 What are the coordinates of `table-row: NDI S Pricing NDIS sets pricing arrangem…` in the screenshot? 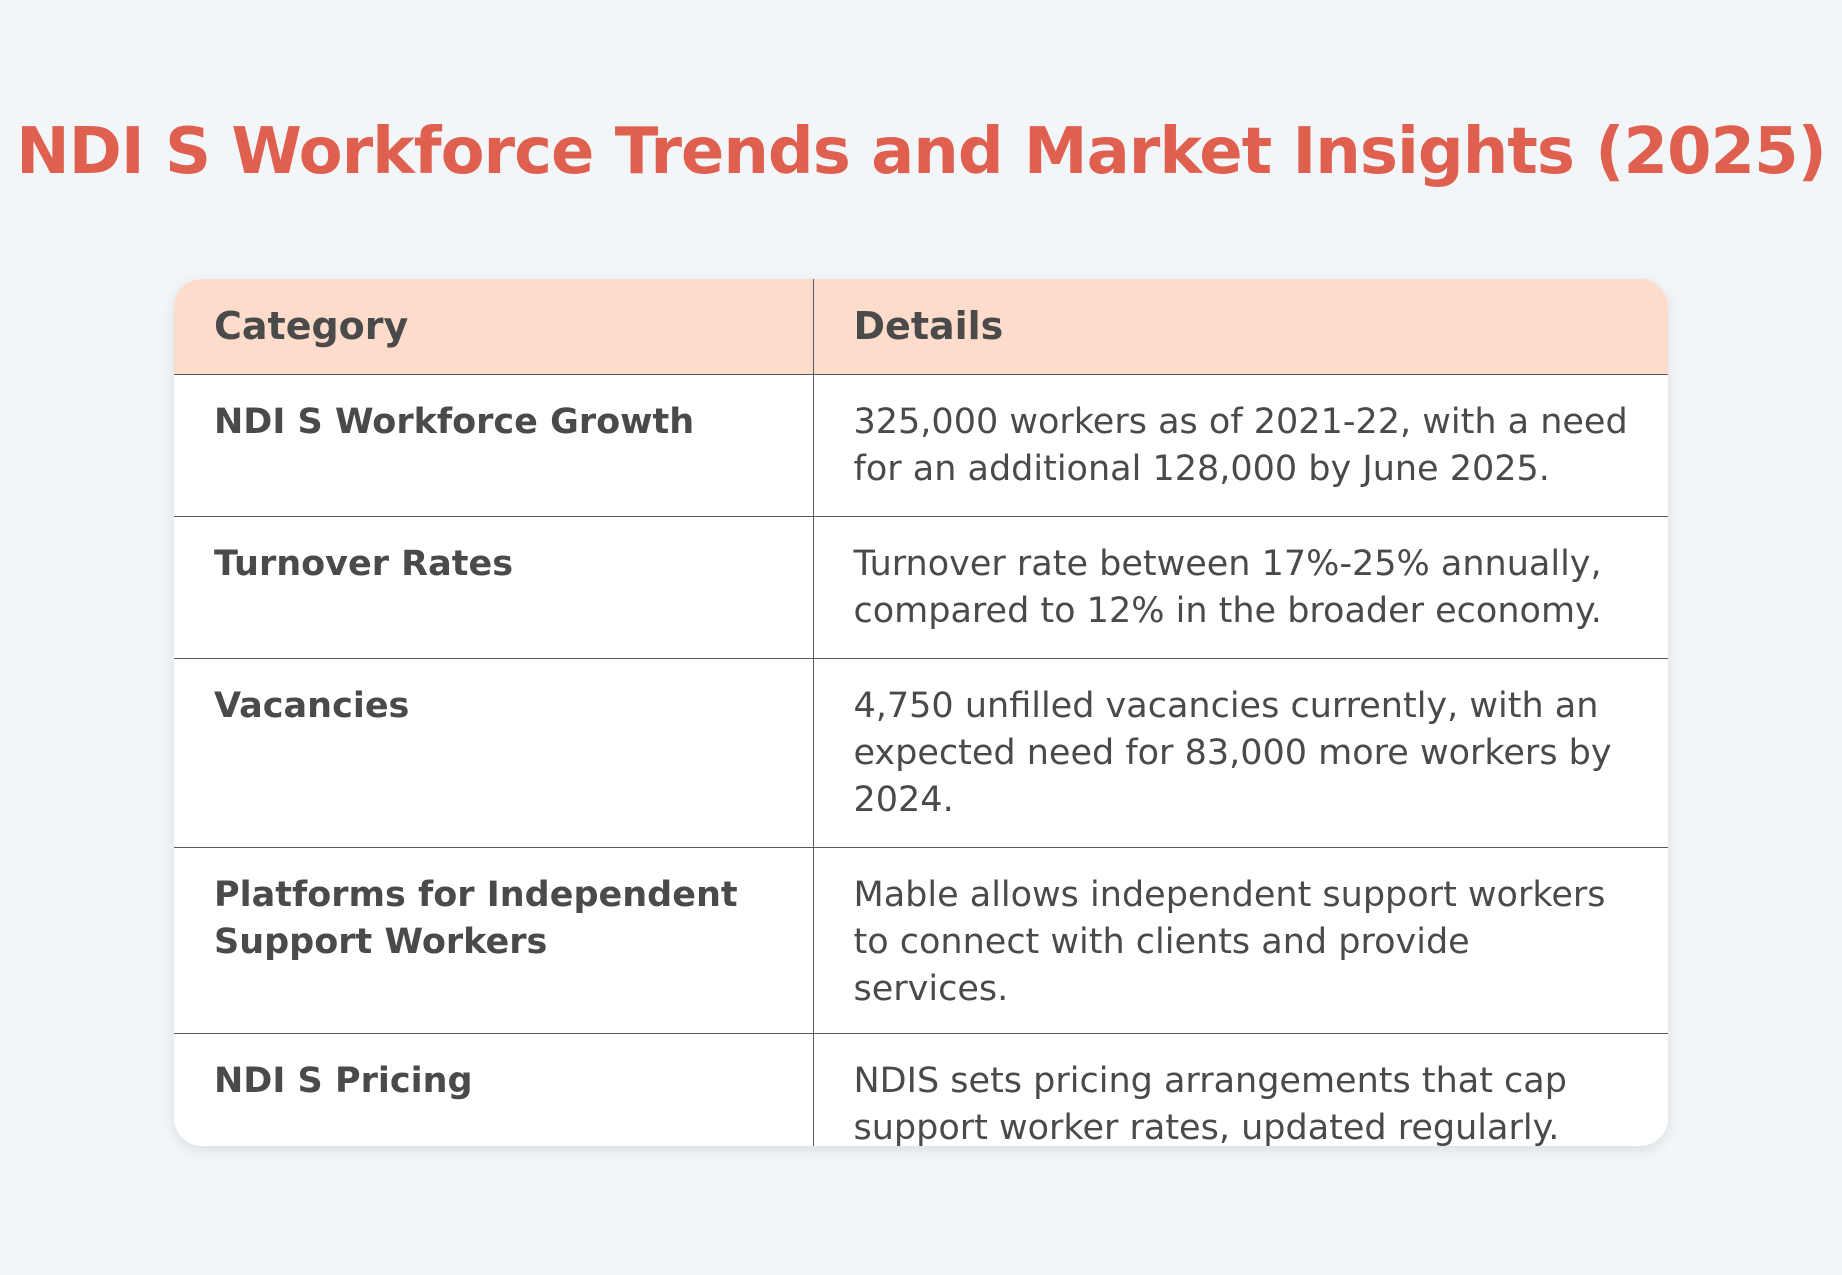 It's located at (921, 1089).